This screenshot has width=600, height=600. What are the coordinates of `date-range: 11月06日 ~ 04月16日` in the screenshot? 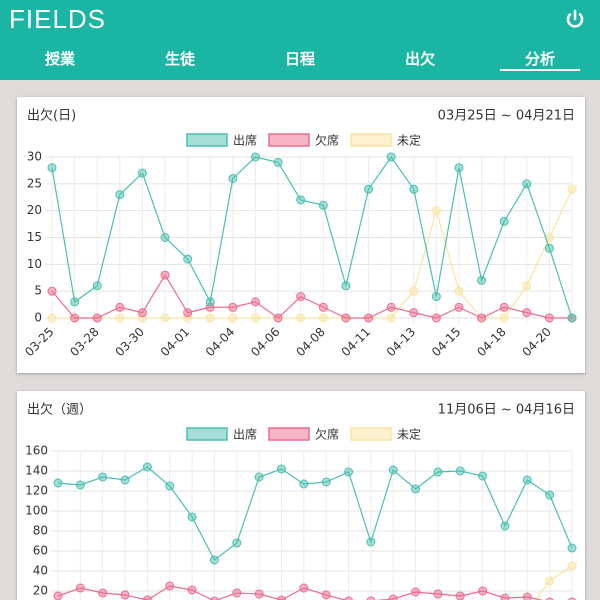 It's located at (506, 410).